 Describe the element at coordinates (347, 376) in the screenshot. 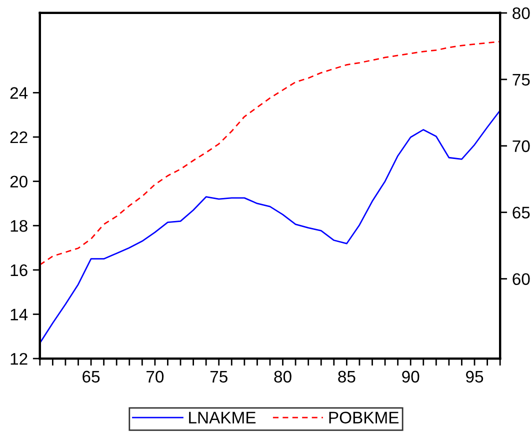

I see `x-tick-label: 85` at that location.